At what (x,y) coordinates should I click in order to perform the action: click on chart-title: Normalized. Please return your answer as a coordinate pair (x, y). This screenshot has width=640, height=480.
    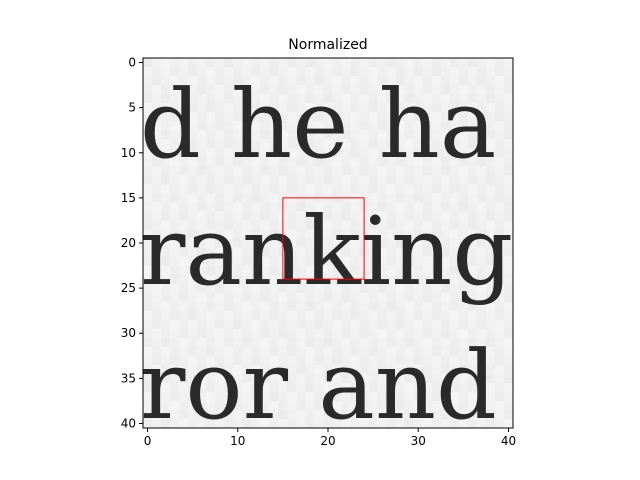
    Looking at the image, I should click on (327, 45).